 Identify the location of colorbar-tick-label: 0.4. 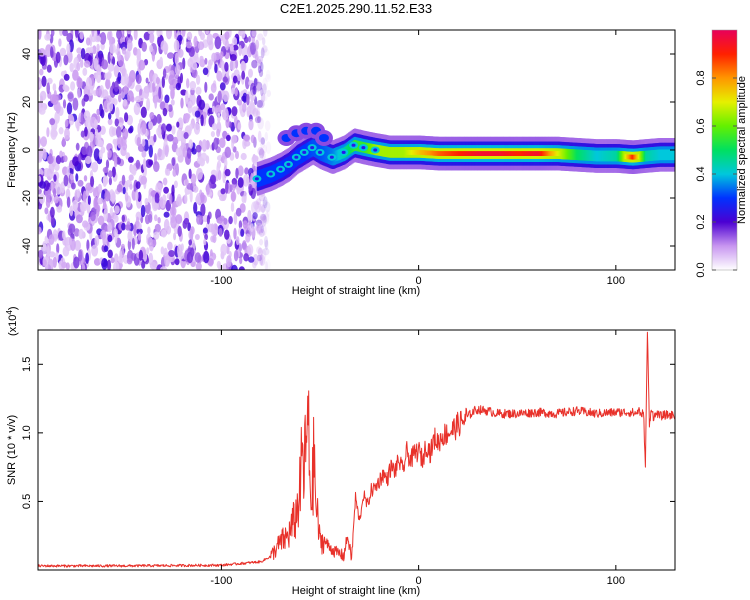
(701, 173).